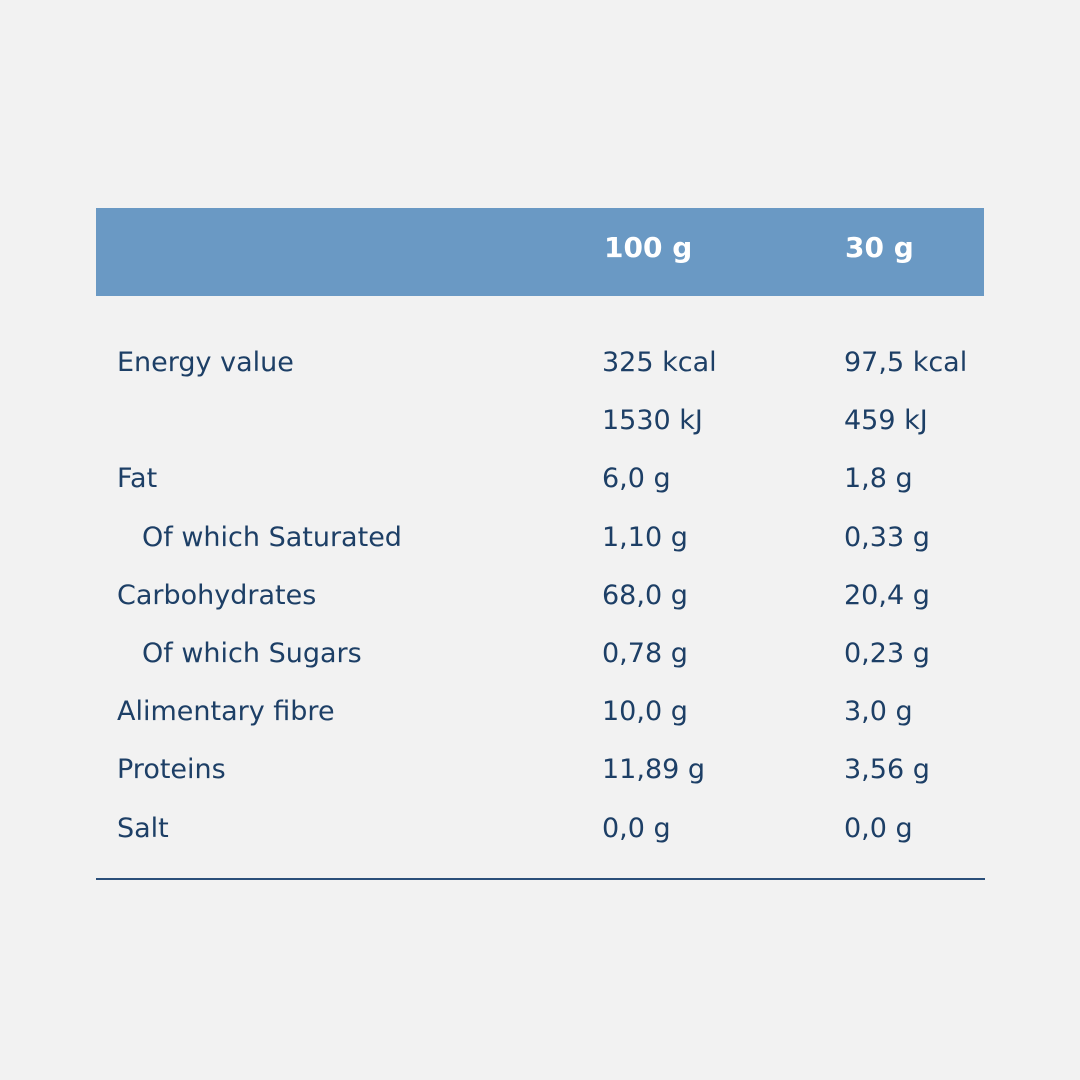 The height and width of the screenshot is (1080, 1080). Describe the element at coordinates (636, 479) in the screenshot. I see `value-100g: 6,0 g` at that location.